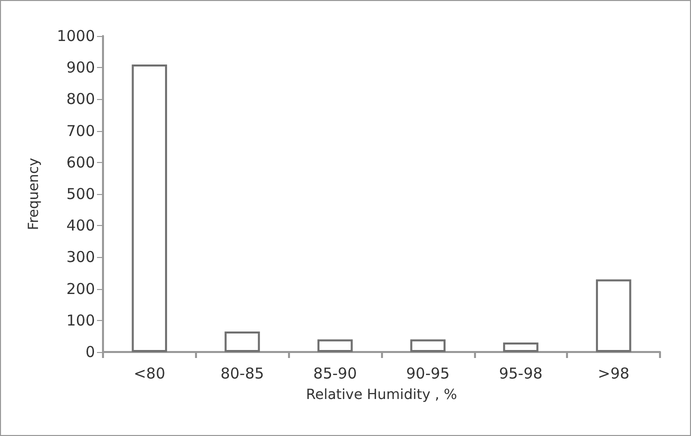 Image resolution: width=691 pixels, height=436 pixels. What do you see at coordinates (614, 373) in the screenshot?
I see `x-tick-label: >98` at bounding box center [614, 373].